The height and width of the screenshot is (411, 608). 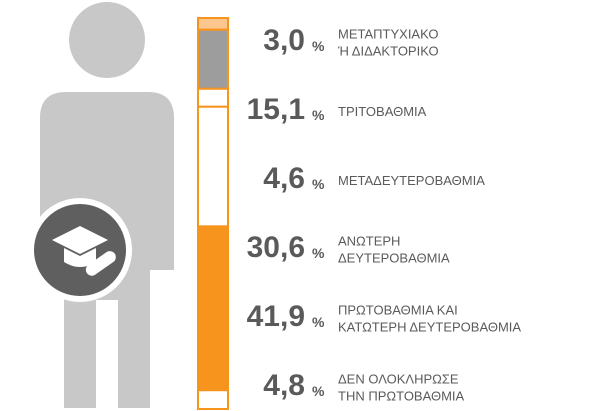 I want to click on category-line: ΤΡΙΤΟΒΑΘΜΙΑ, so click(x=382, y=111).